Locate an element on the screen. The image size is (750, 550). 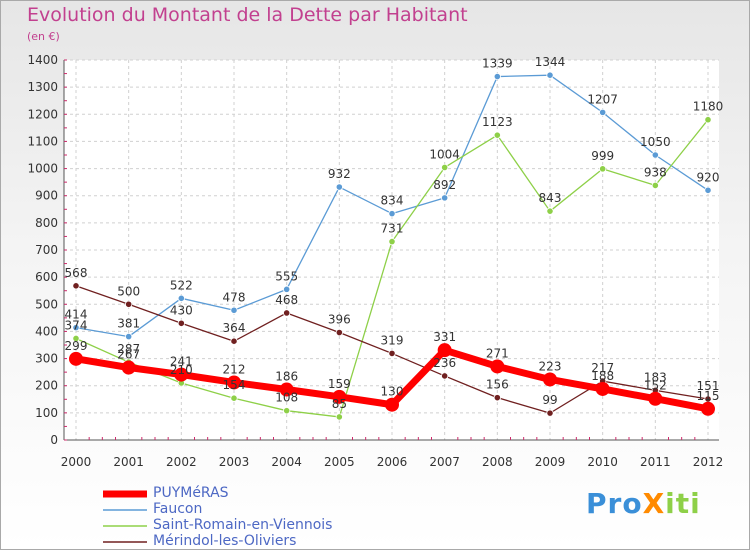
x-tick-label: 2012 is located at coordinates (708, 462).